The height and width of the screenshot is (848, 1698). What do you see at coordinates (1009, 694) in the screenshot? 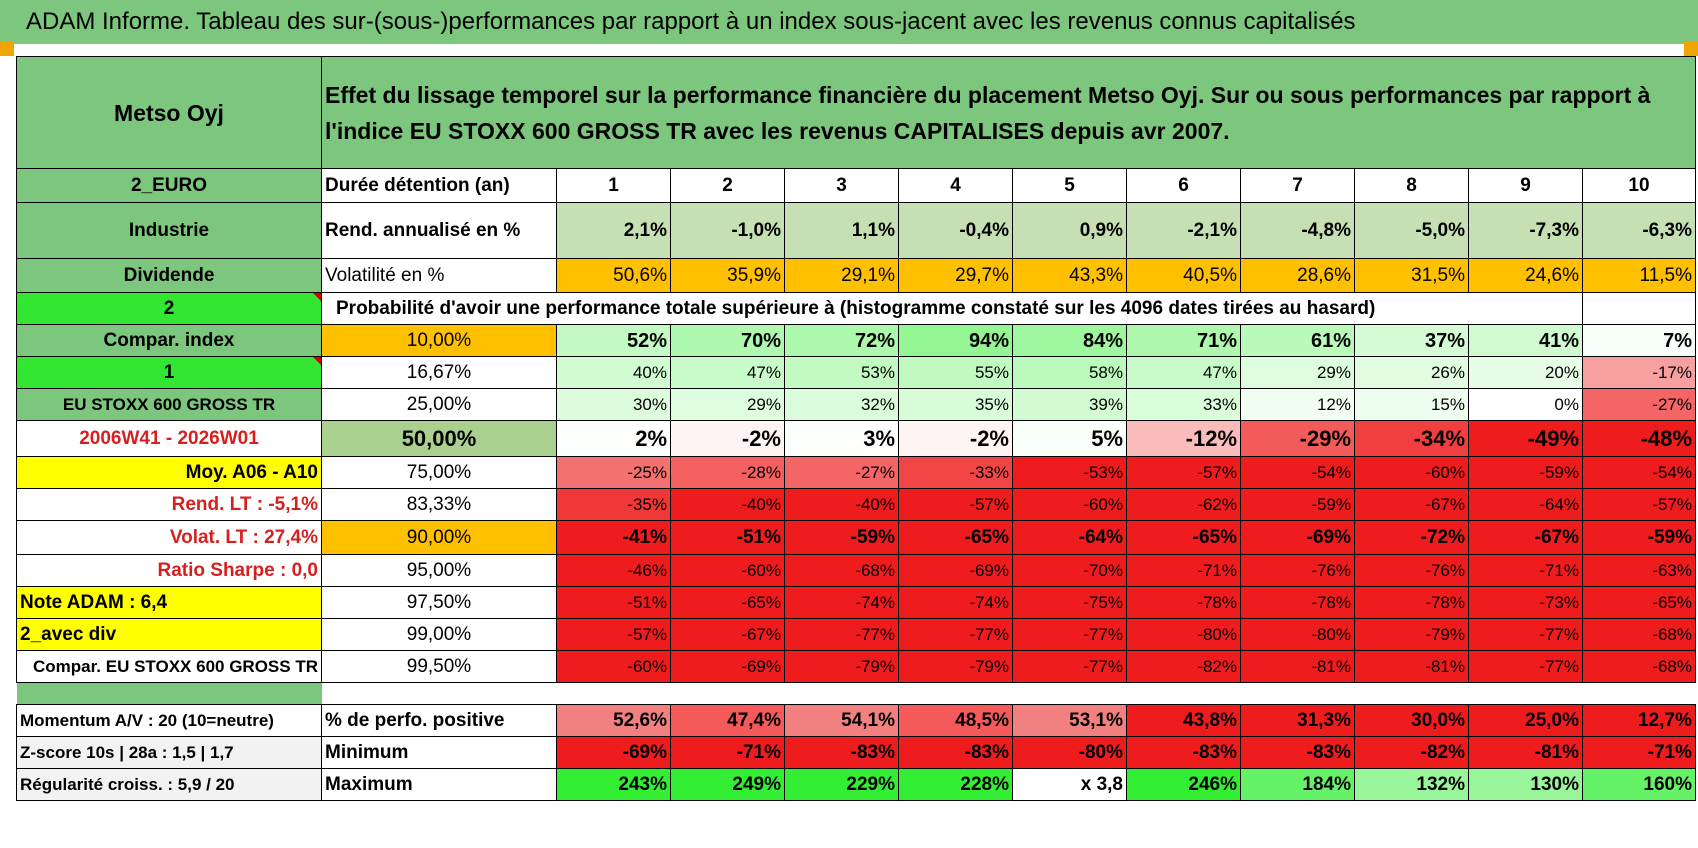
I see `spacer-cell` at bounding box center [1009, 694].